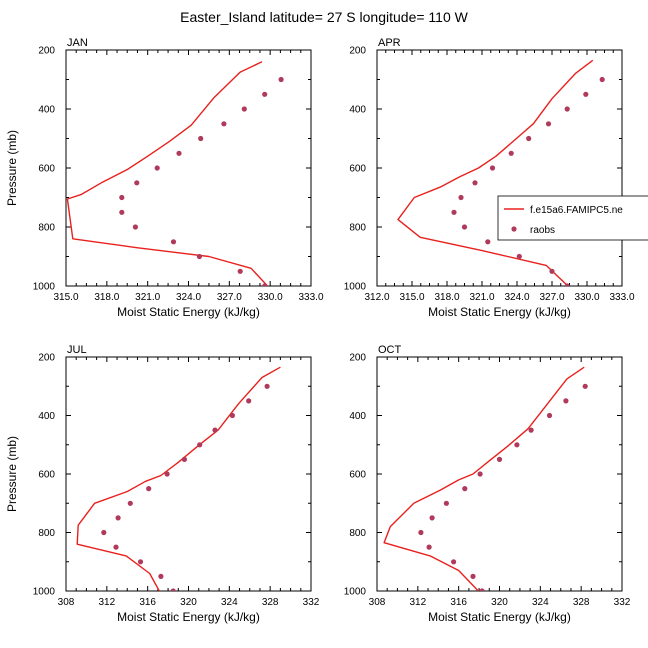 The image size is (648, 648). Describe the element at coordinates (621, 297) in the screenshot. I see `x-tick-label: 333.0` at that location.